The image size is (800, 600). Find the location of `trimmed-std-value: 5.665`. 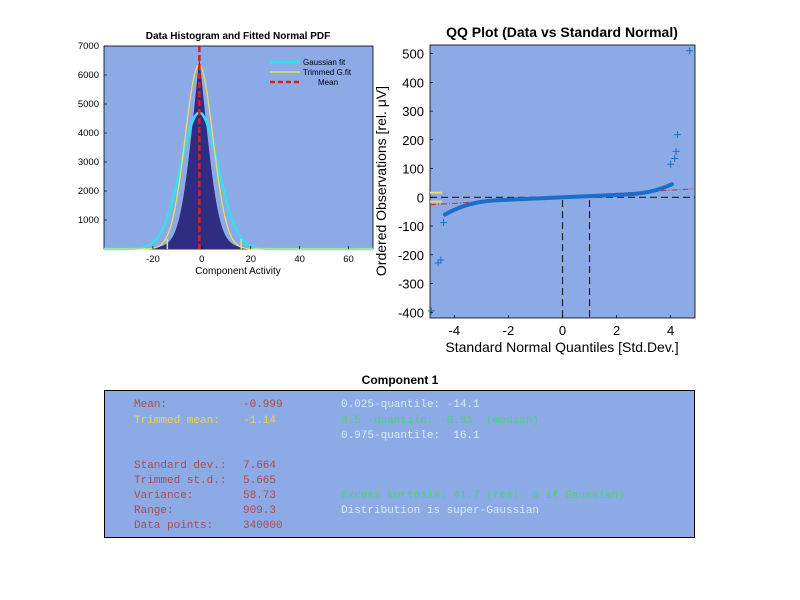

trimmed-std-value: 5.665 is located at coordinates (260, 481).